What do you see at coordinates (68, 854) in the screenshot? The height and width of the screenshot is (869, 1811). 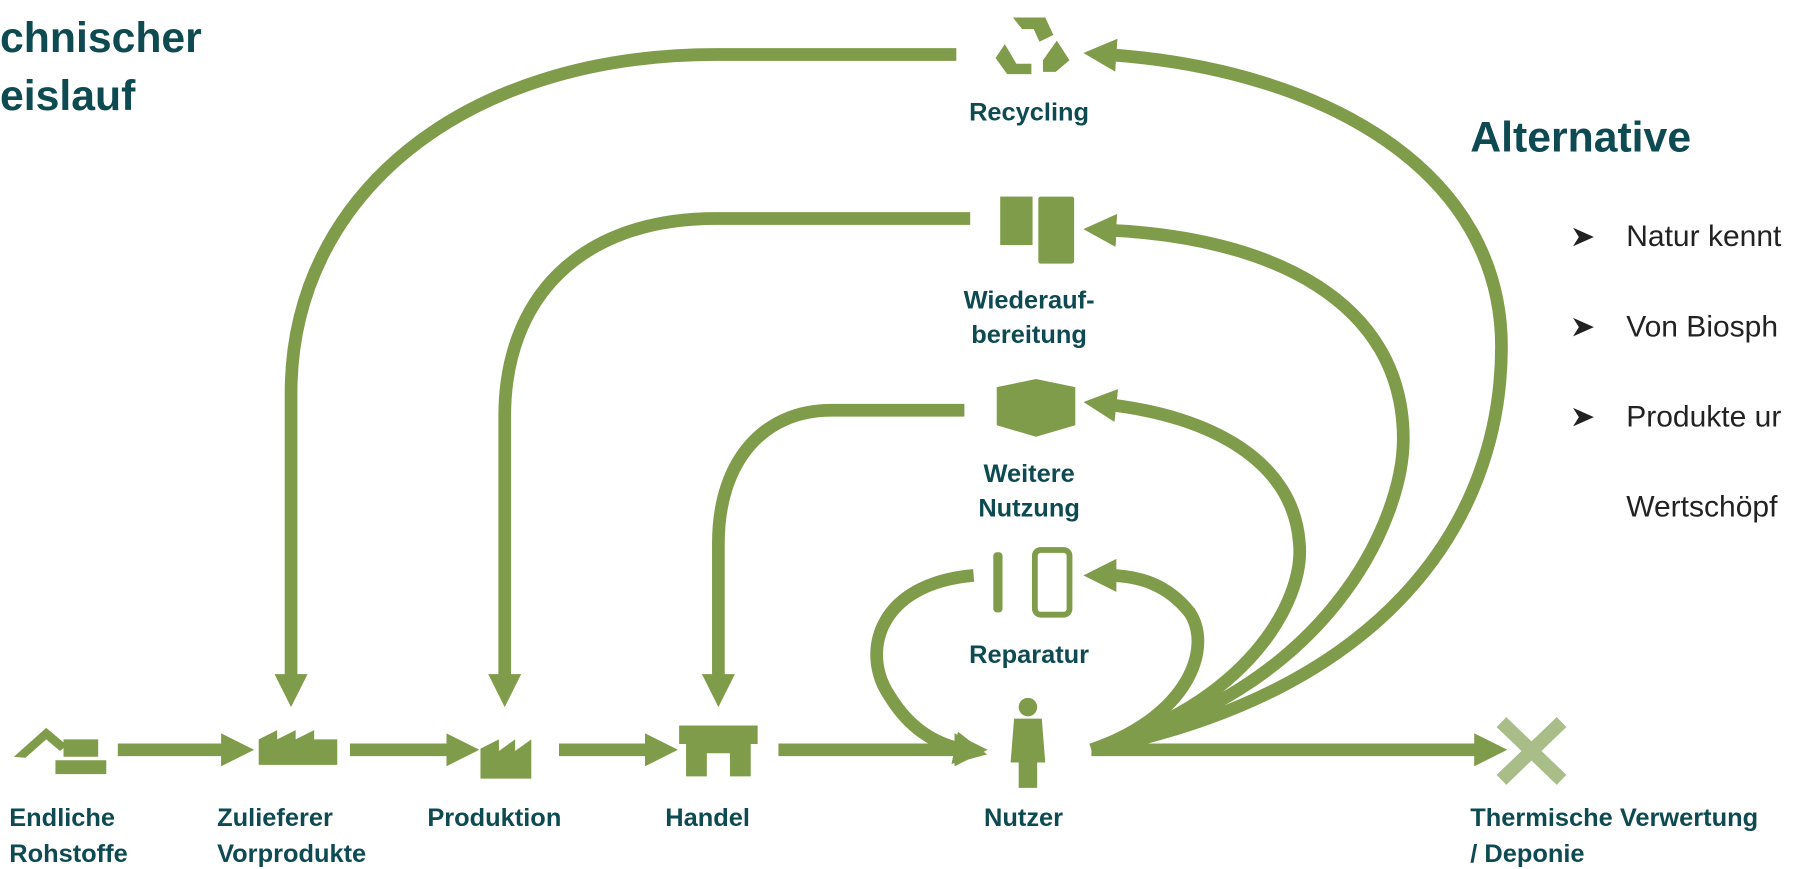 I see `node-label: Rohstoffe` at bounding box center [68, 854].